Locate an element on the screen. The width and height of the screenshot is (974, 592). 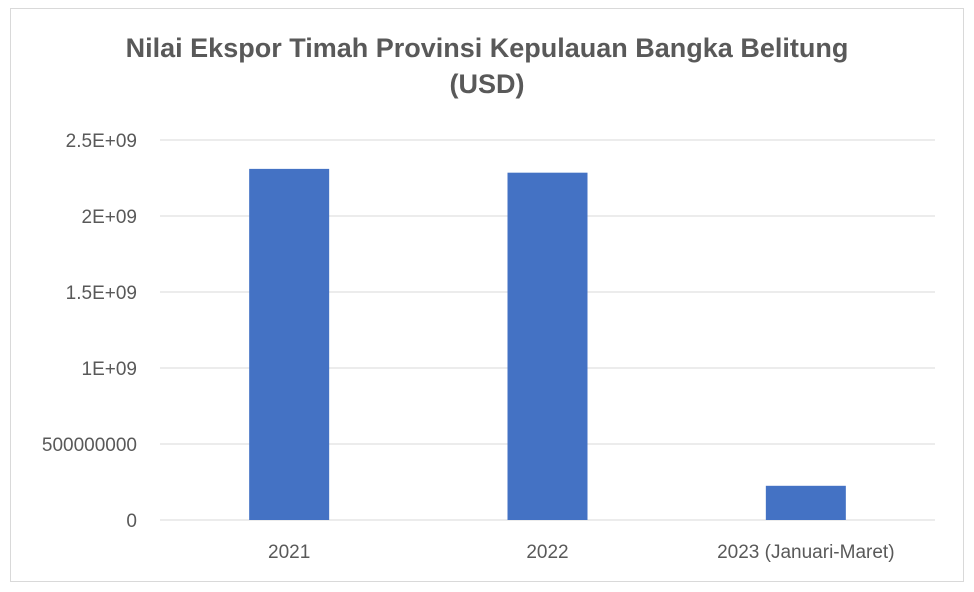
y-tick-label: 1E+09 is located at coordinates (109, 369).